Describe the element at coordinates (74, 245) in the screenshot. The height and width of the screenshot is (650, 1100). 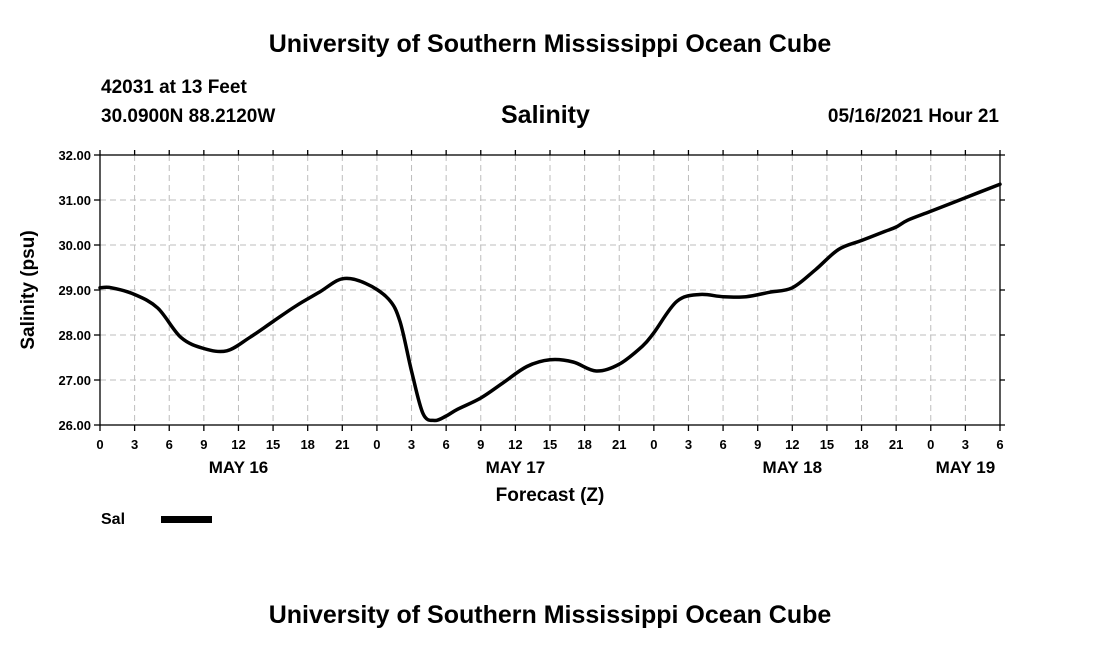
I see `y-tick-label: 30.00` at that location.